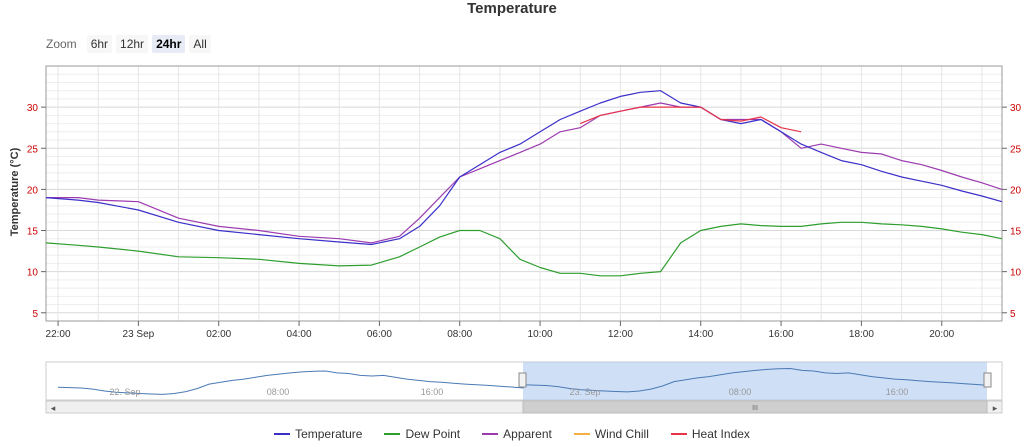 The width and height of the screenshot is (1024, 447). What do you see at coordinates (512, 8) in the screenshot?
I see `chart-title: Temperature` at bounding box center [512, 8].